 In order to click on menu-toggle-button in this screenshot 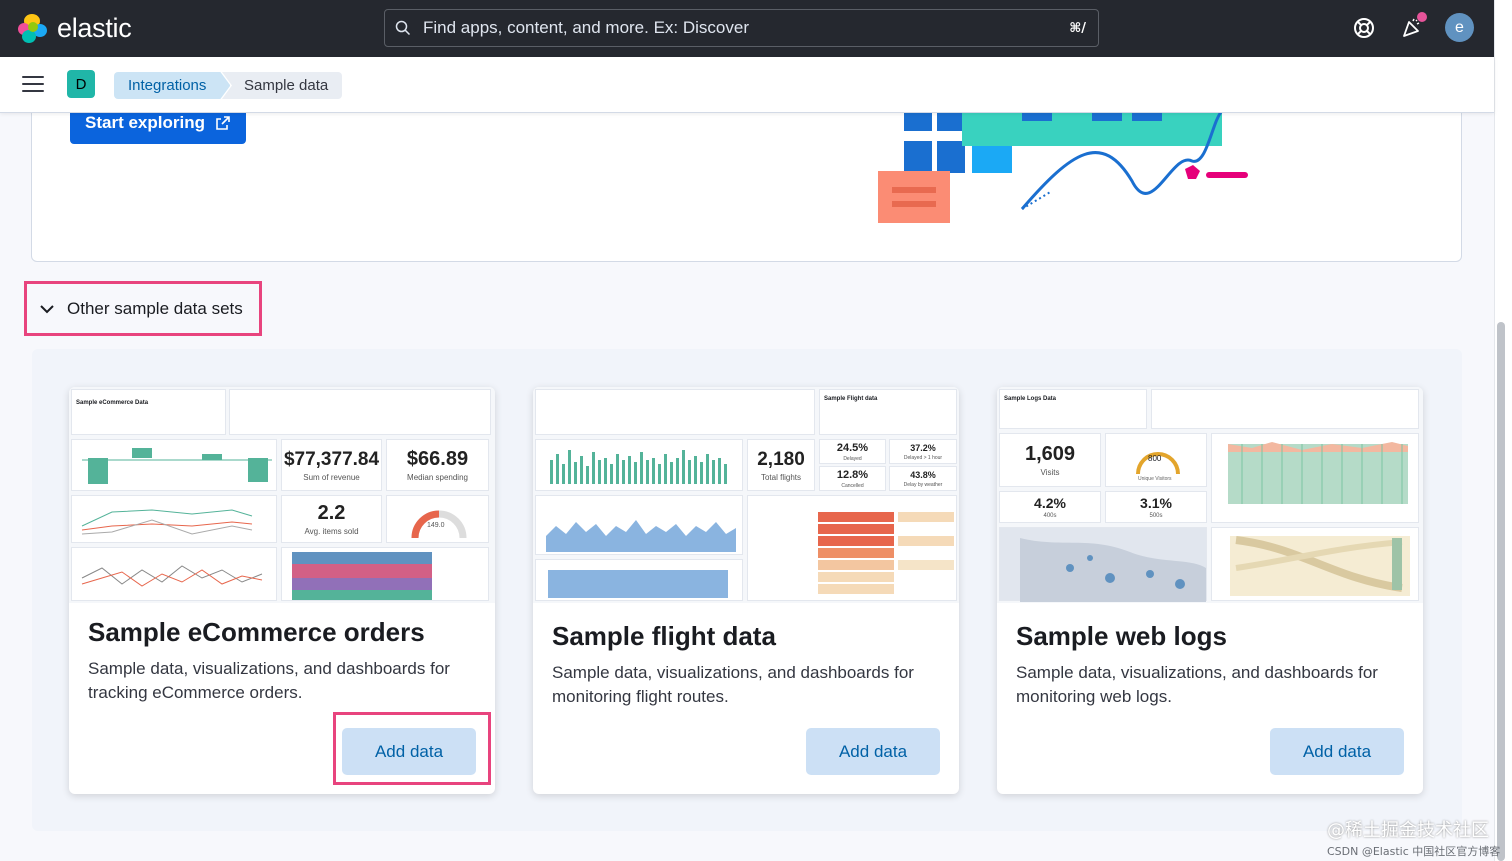, I will do `click(33, 85)`.